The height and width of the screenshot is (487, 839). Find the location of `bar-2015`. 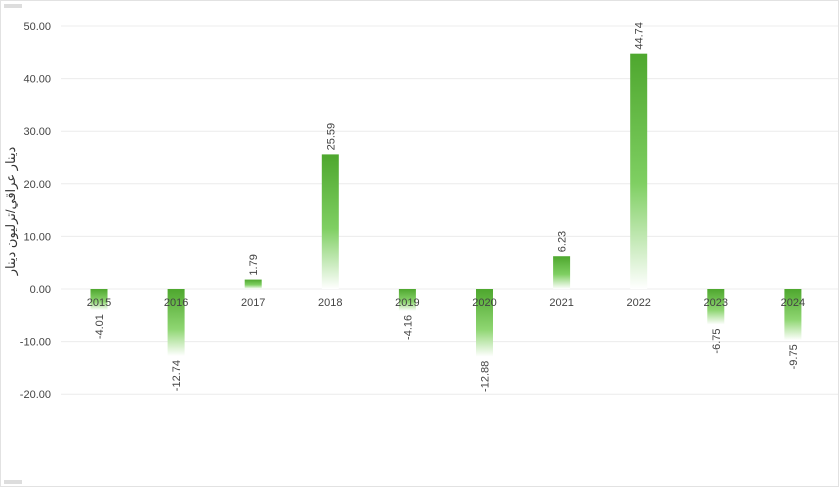

bar-2015 is located at coordinates (99, 300).